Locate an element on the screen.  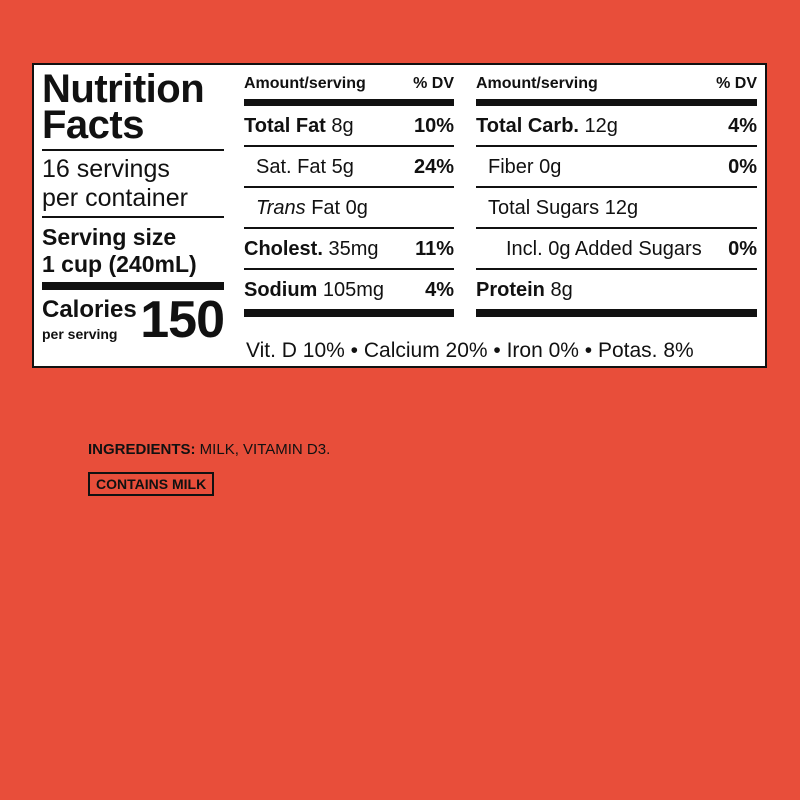
serving-size-label: Serving size is located at coordinates (109, 237).